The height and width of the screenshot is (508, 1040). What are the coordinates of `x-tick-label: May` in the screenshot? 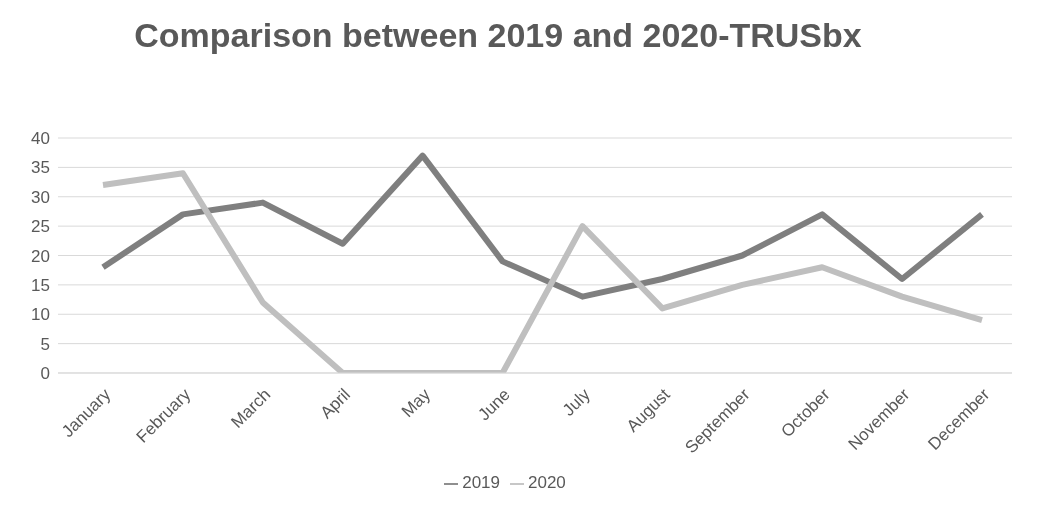 It's located at (416, 403).